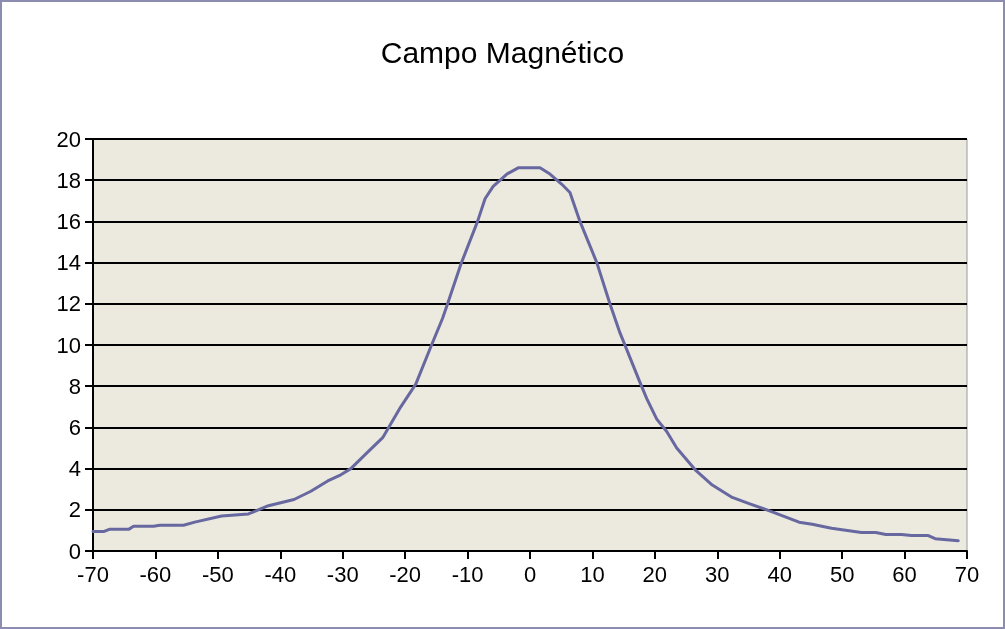  I want to click on x-tick-label: -50, so click(217, 574).